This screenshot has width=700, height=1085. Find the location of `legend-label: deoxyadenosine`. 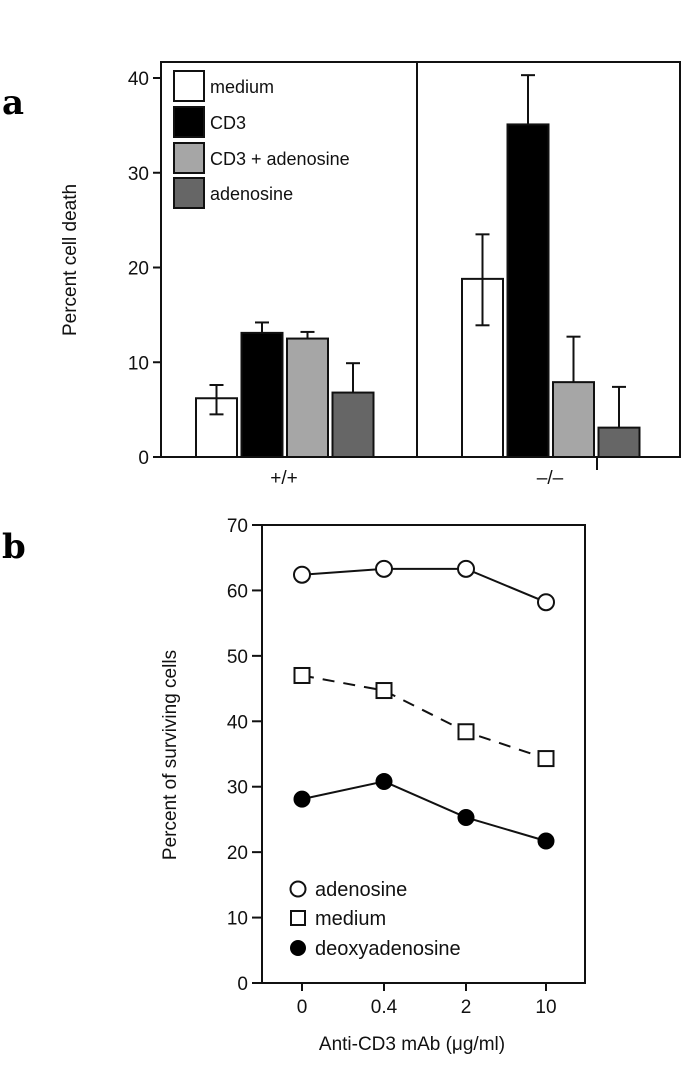

legend-label: deoxyadenosine is located at coordinates (388, 949).